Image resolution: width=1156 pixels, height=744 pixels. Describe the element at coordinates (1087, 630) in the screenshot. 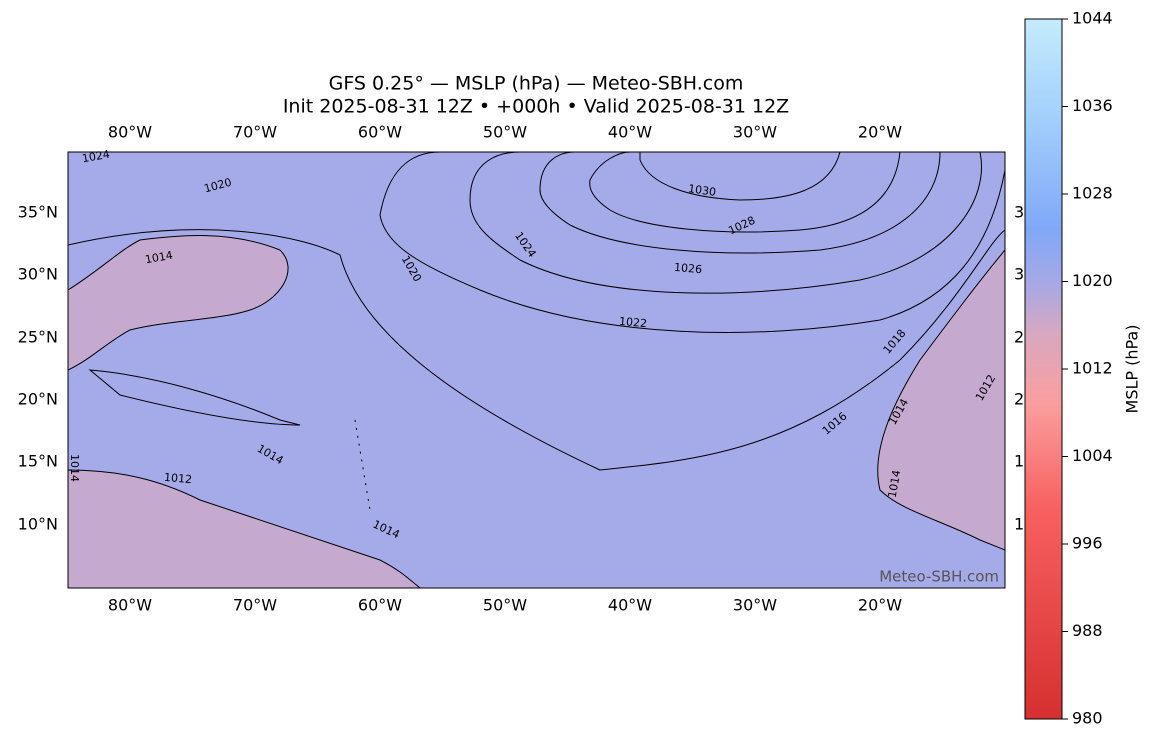

I see `colorbar-tick-label: 988` at that location.